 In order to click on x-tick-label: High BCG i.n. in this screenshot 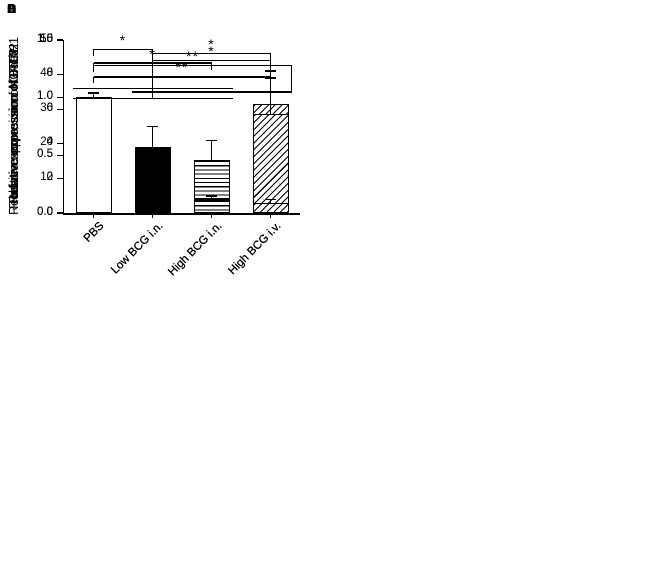, I will do `click(194, 249)`.